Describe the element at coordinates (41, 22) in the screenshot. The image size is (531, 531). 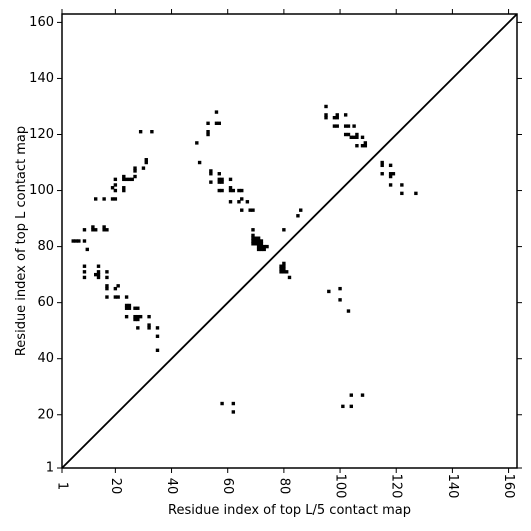
I see `y-tick-label: 160` at that location.